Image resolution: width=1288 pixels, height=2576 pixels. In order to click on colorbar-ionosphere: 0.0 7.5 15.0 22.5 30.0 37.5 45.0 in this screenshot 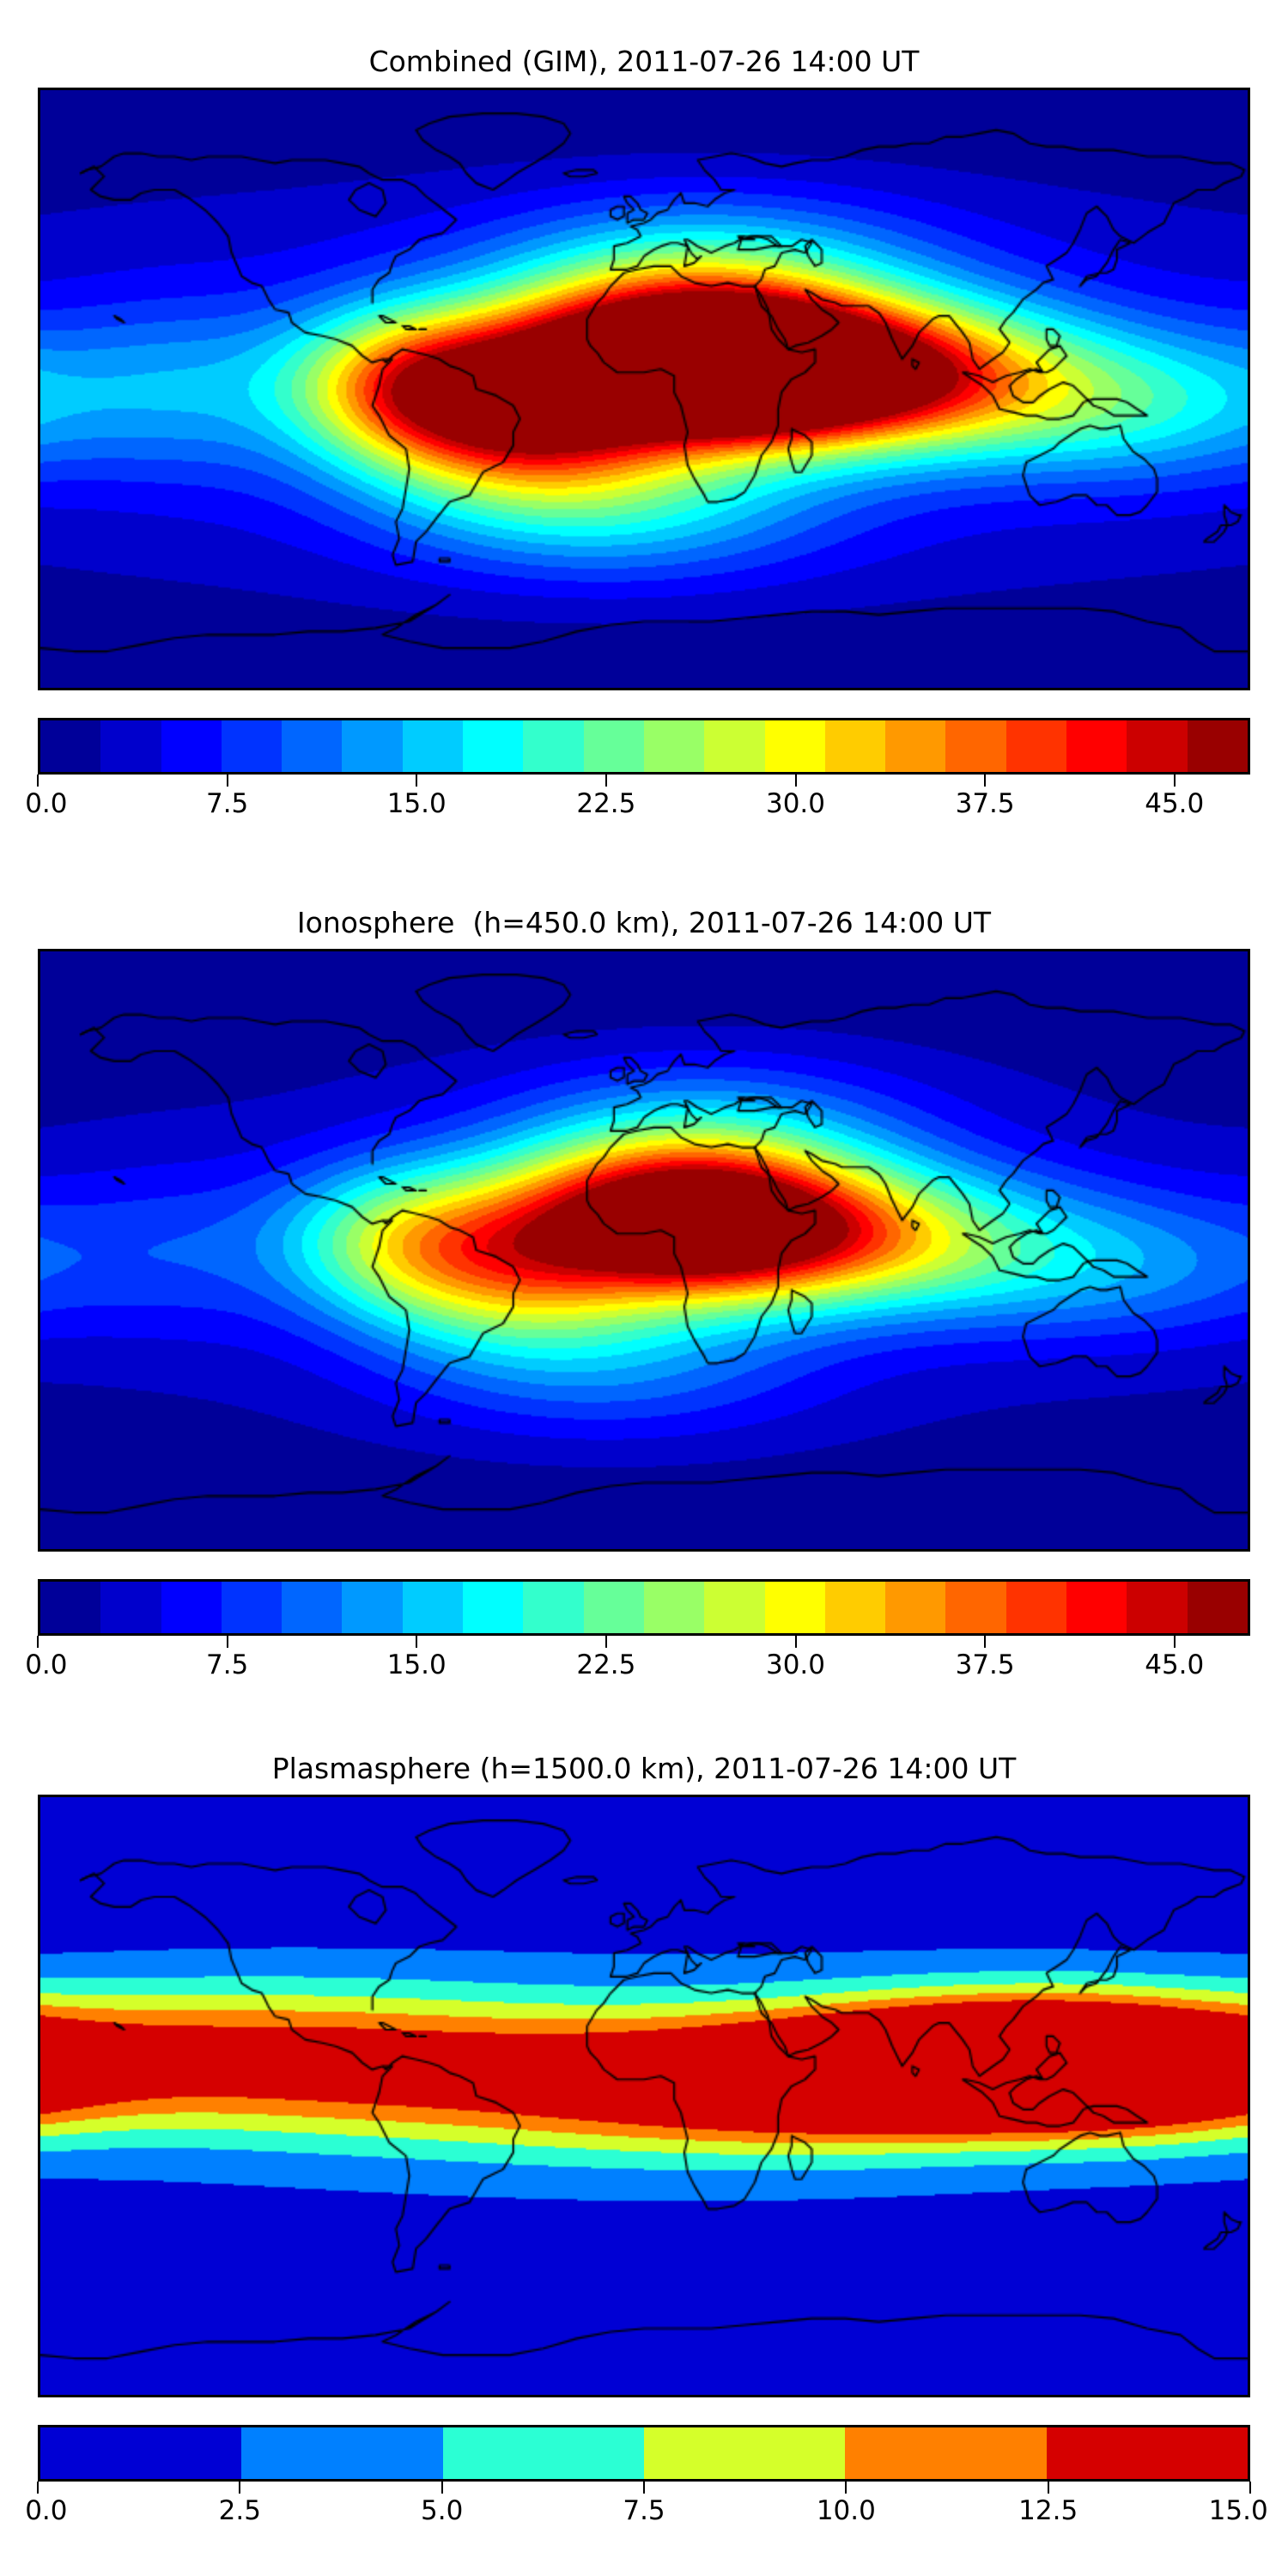, I will do `click(638, 1633)`.